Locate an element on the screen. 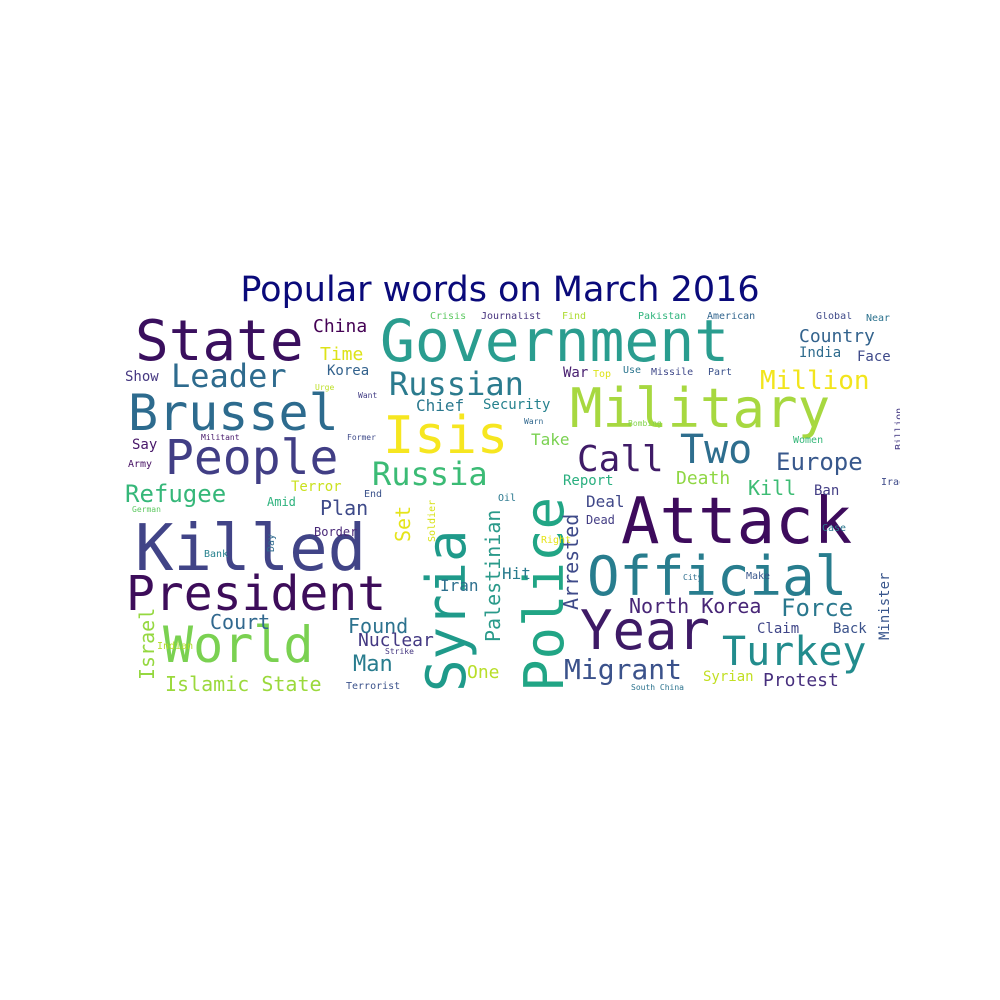  word-brussel: Brussel is located at coordinates (233, 413).